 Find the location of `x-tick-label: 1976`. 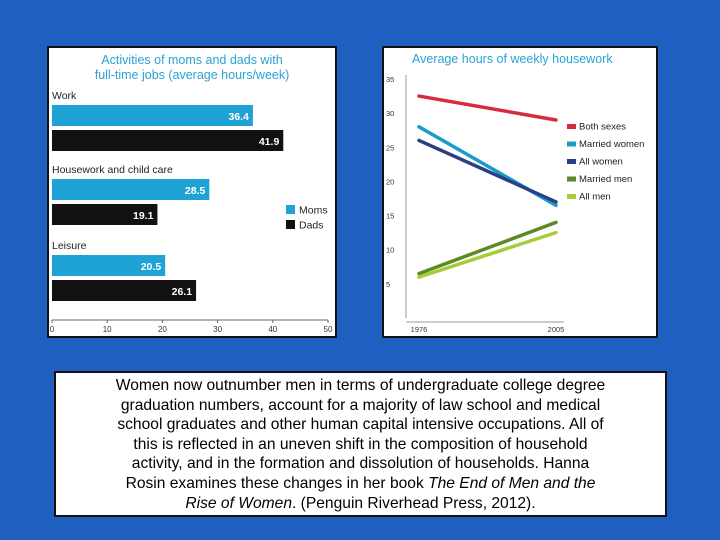

x-tick-label: 1976 is located at coordinates (419, 329).